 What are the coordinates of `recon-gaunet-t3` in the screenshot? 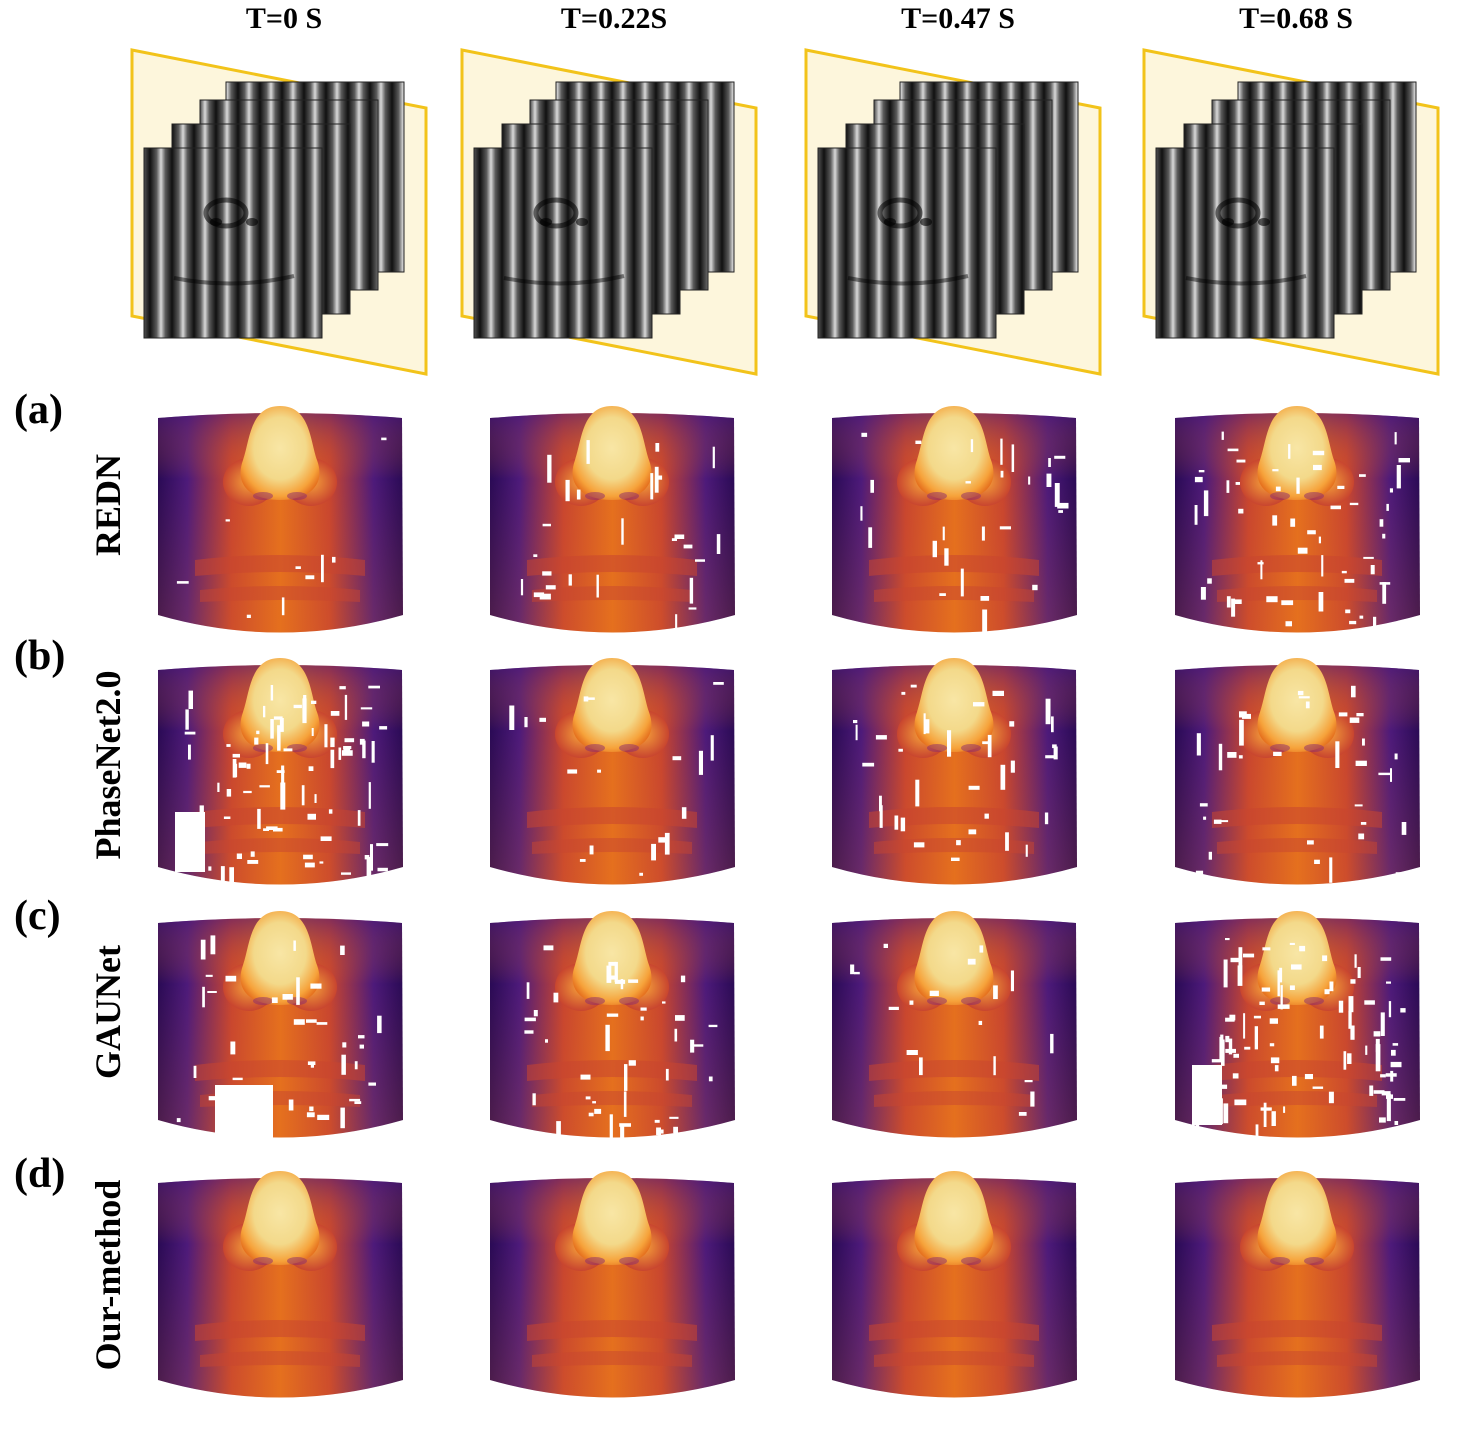 It's located at (954, 1024).